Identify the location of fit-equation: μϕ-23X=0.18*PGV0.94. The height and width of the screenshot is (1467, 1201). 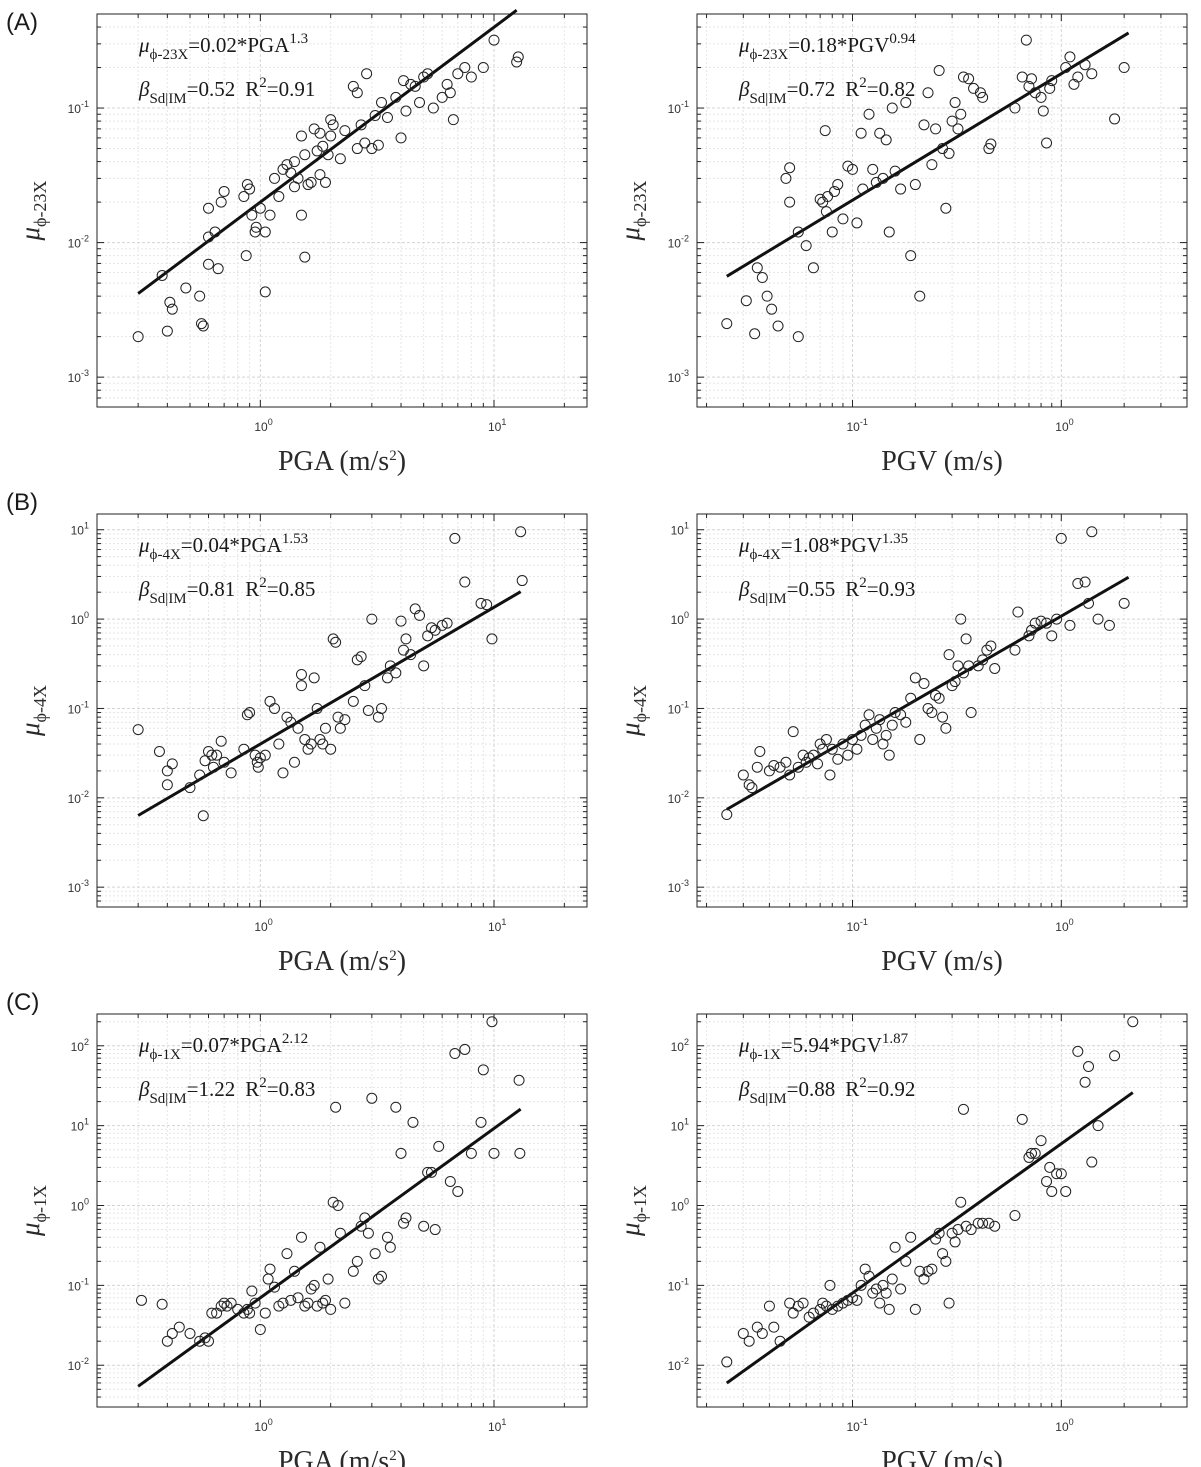
(827, 47).